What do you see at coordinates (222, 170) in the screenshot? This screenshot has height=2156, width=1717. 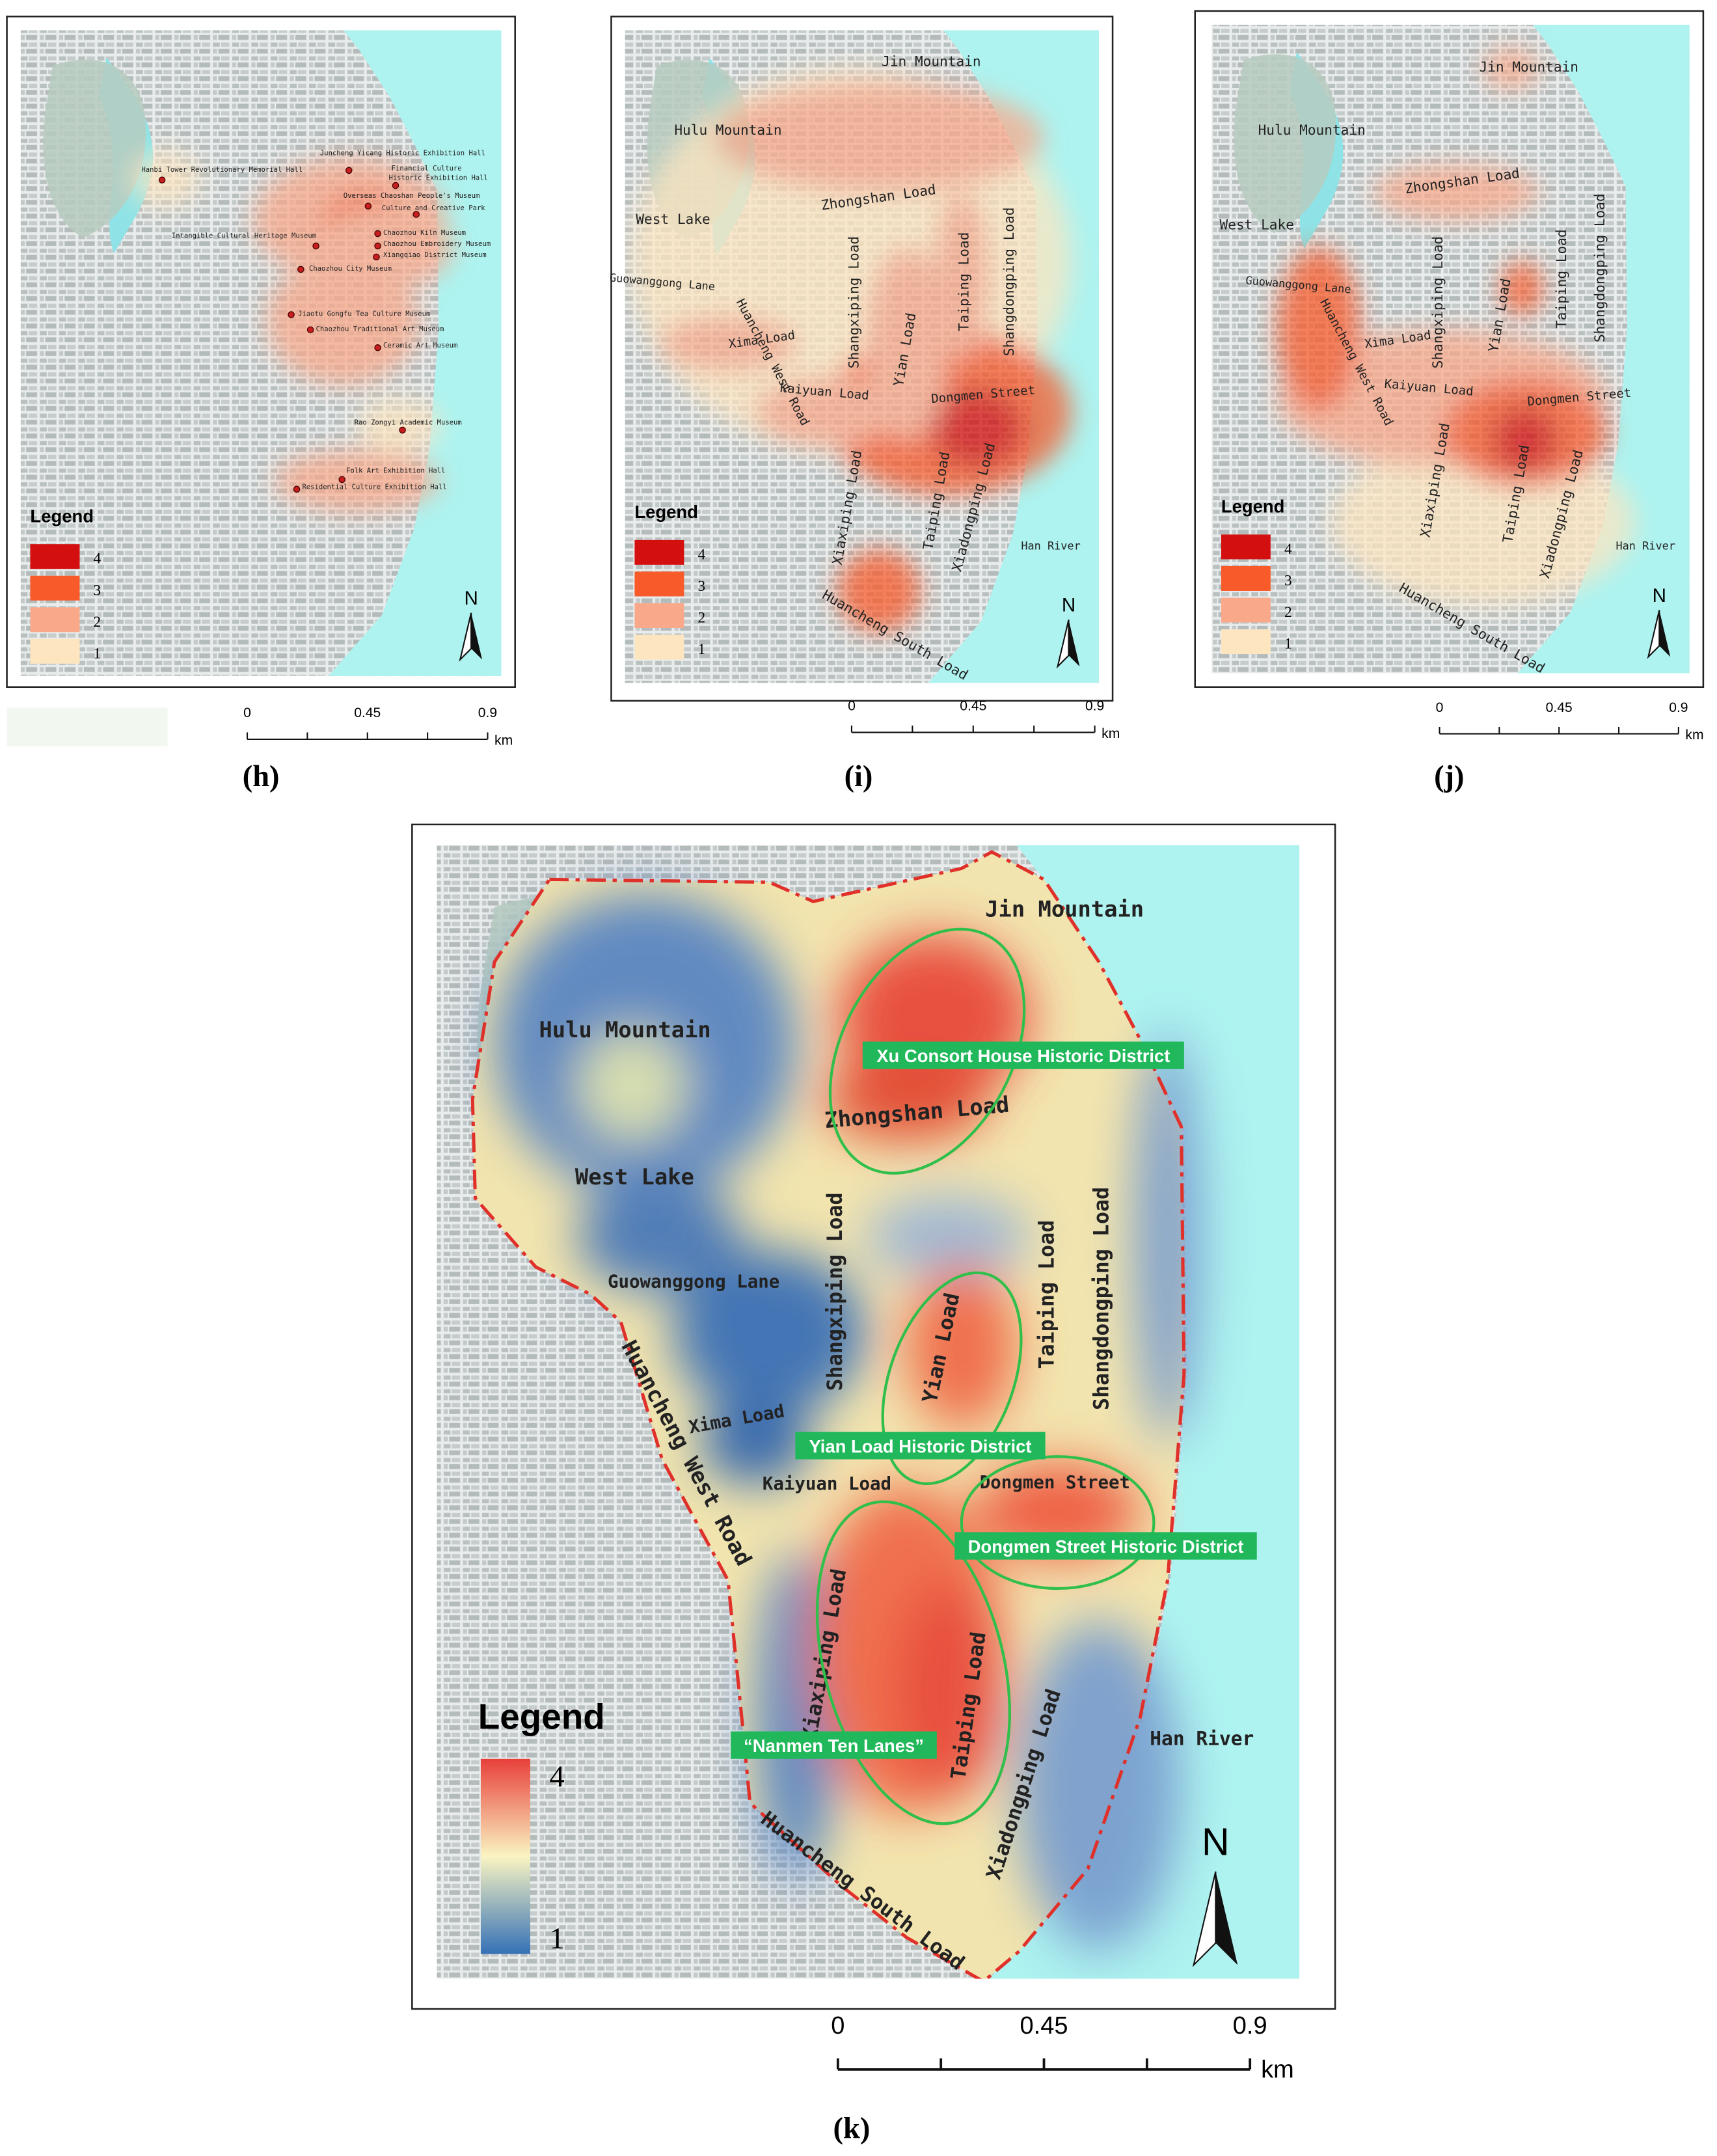 I see `place-label: Hanbi Tower Revolutionary Memorial Hall` at bounding box center [222, 170].